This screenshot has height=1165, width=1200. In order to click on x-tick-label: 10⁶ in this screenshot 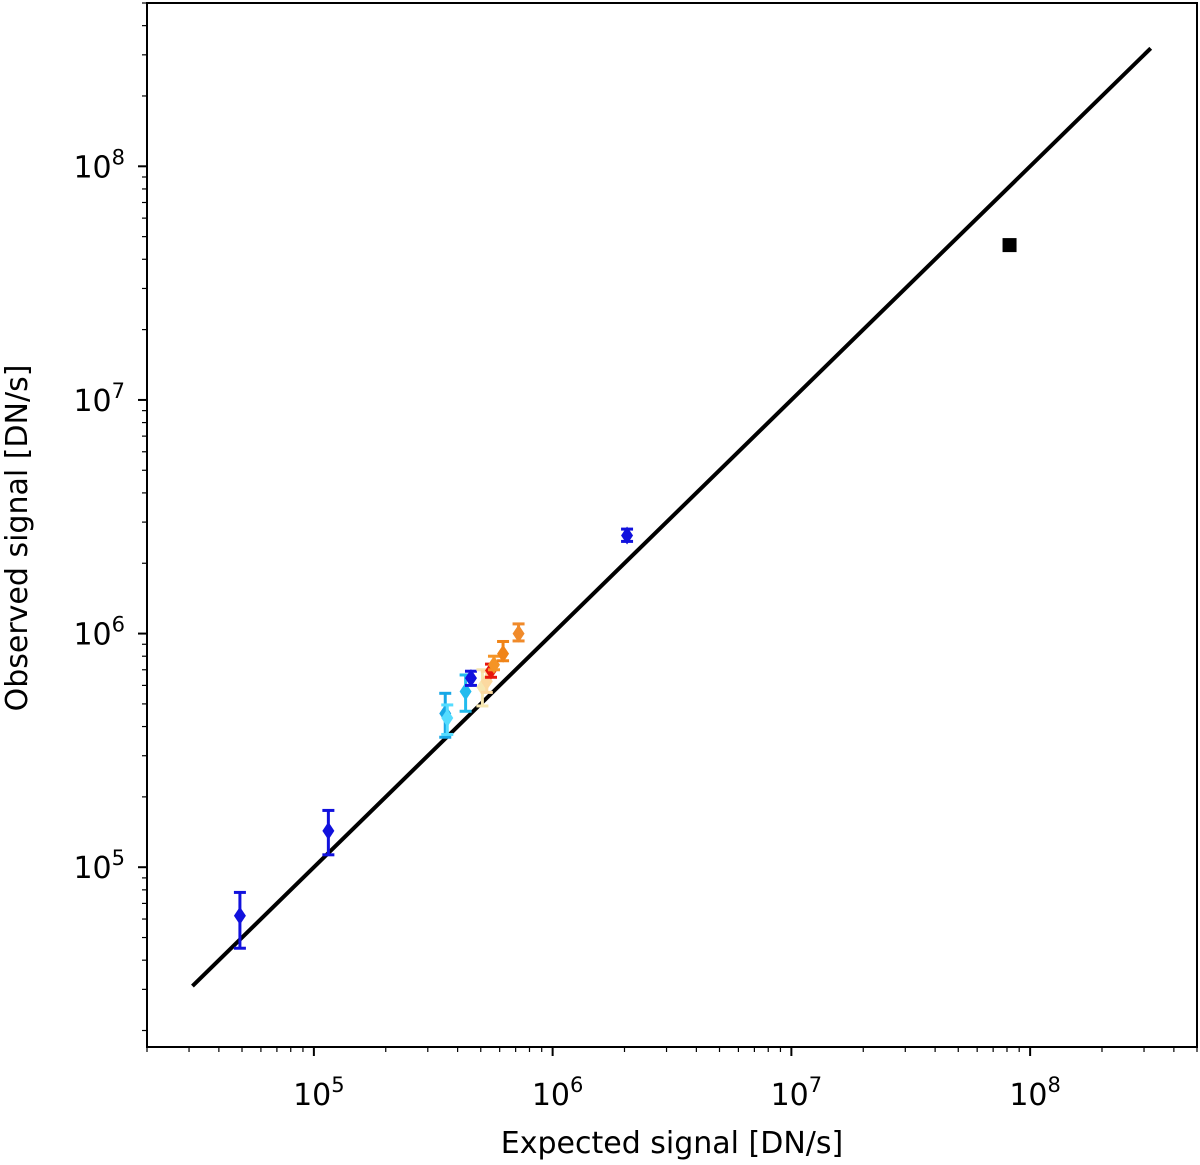, I will do `click(558, 1093)`.